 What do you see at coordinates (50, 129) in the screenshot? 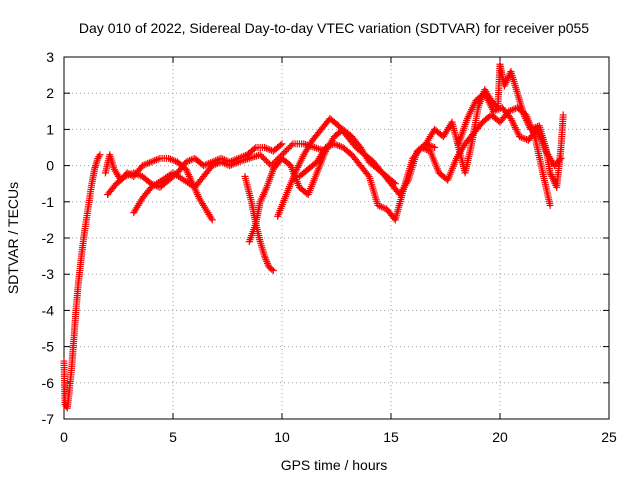
I see `y-tick-label: 1` at bounding box center [50, 129].